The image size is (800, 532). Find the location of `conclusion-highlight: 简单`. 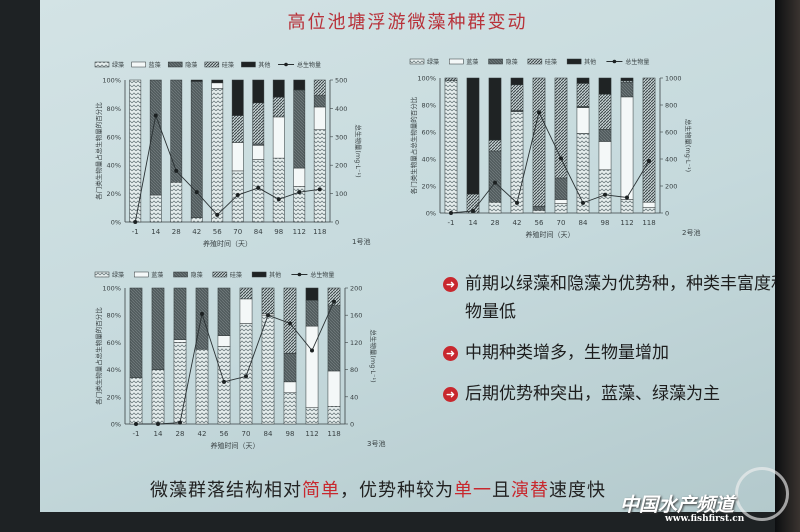

conclusion-highlight: 简单 is located at coordinates (321, 490).